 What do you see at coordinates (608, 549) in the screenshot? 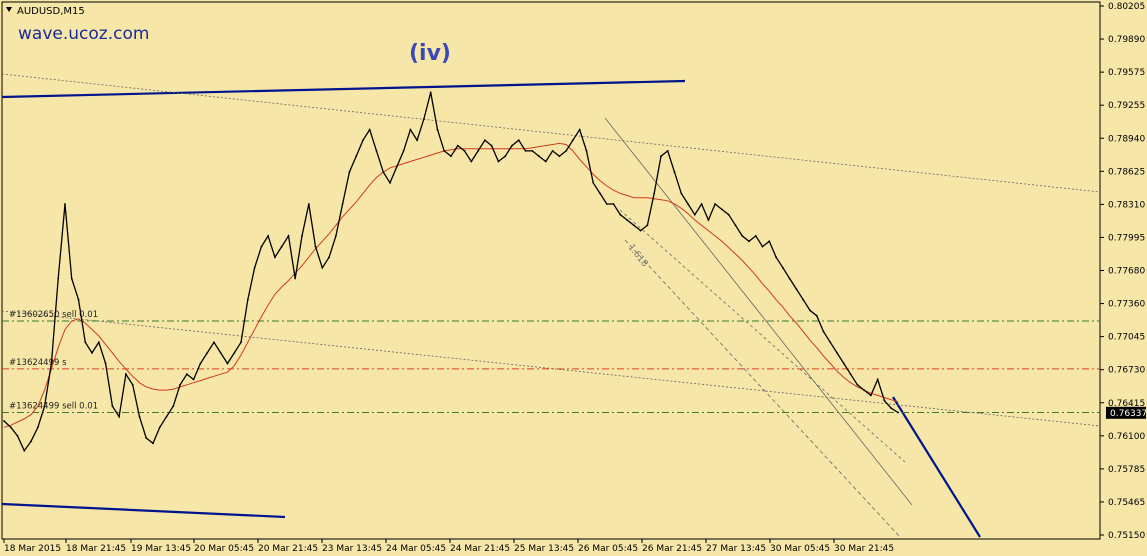
I see `x-tick-label: 26 Mar 05:45` at bounding box center [608, 549].